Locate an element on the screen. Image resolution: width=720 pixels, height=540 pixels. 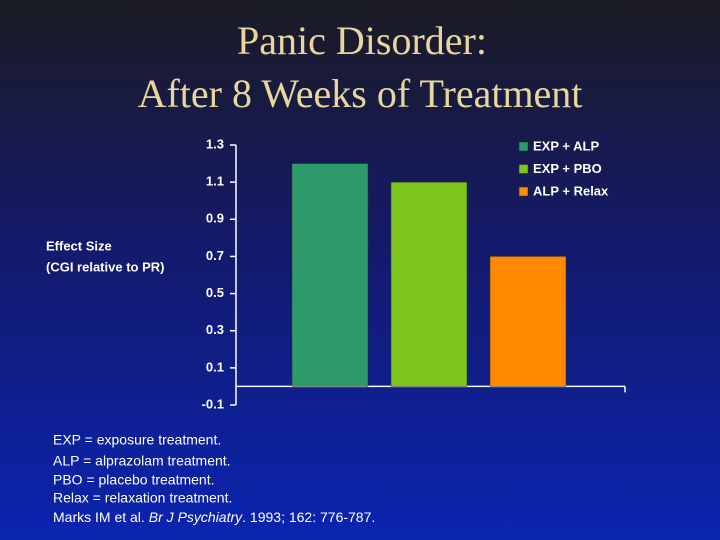
y-tick-label: 0.3 is located at coordinates (215, 329).